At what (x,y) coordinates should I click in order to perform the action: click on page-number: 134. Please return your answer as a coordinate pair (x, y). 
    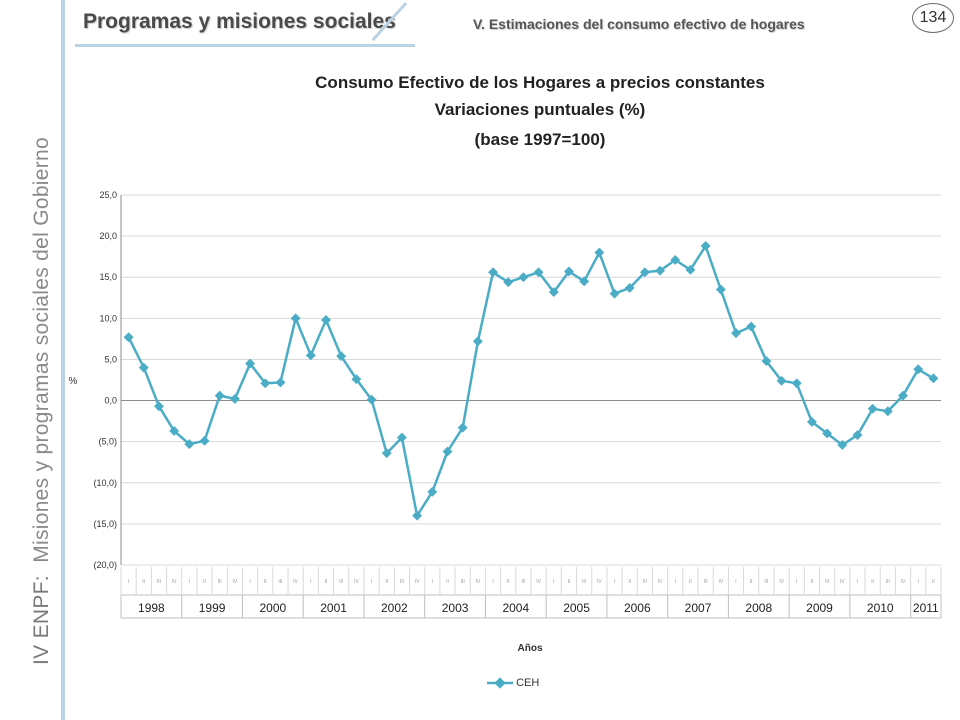
    Looking at the image, I should click on (933, 18).